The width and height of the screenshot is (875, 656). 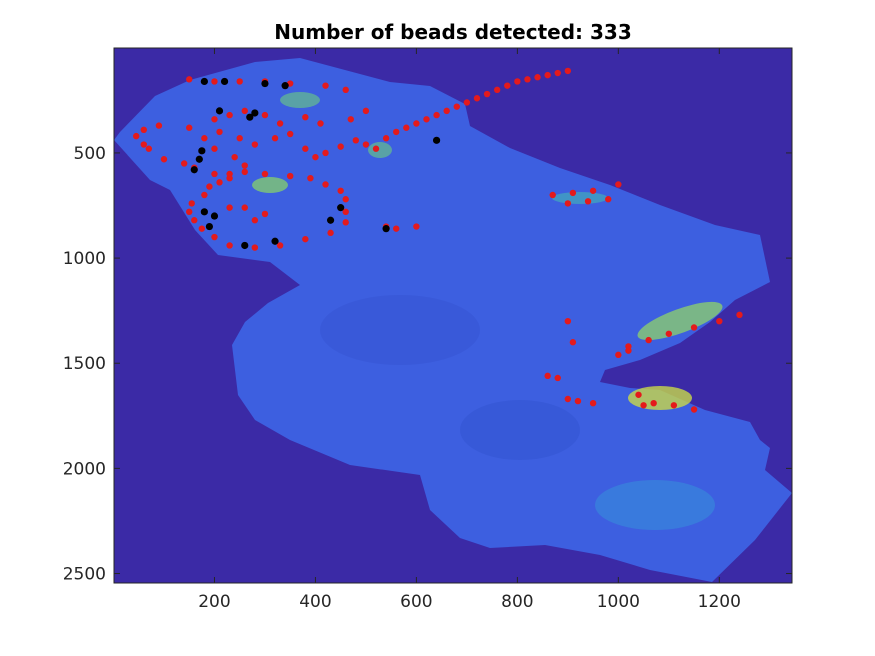 What do you see at coordinates (315, 602) in the screenshot?
I see `x-tick-label: 400` at bounding box center [315, 602].